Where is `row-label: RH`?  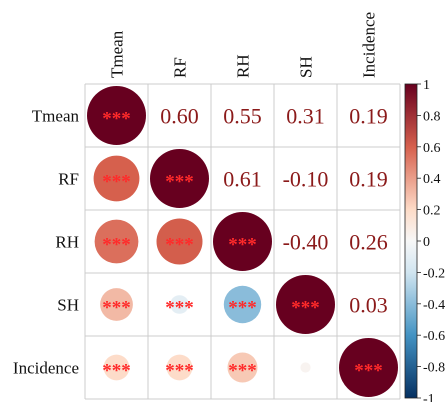
row-label: RH is located at coordinates (67, 242).